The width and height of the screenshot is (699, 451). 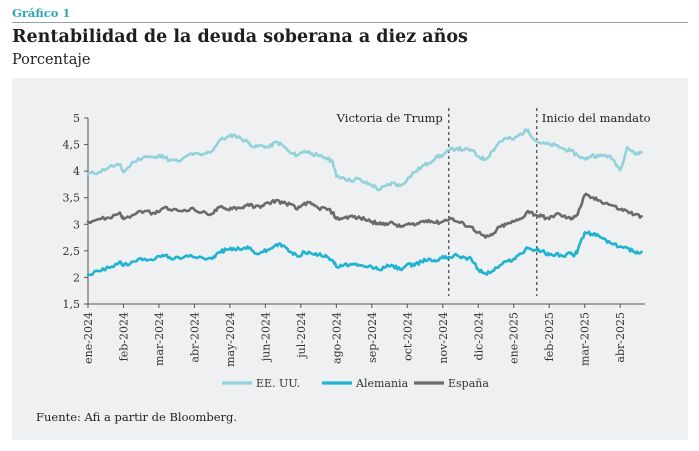 What do you see at coordinates (364, 253) in the screenshot?
I see `series-line-de` at bounding box center [364, 253].